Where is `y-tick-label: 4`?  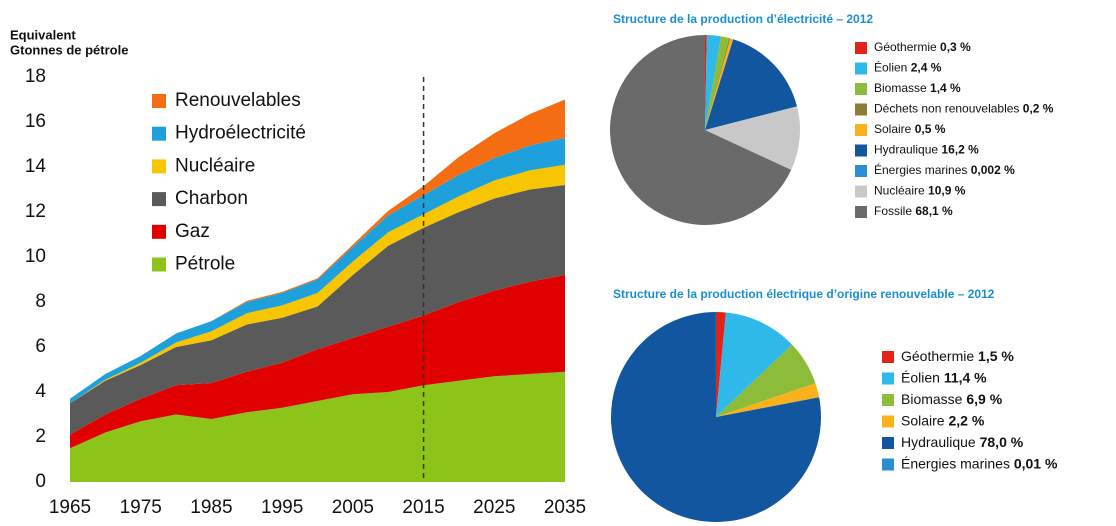 y-tick-label: 4 is located at coordinates (40, 391).